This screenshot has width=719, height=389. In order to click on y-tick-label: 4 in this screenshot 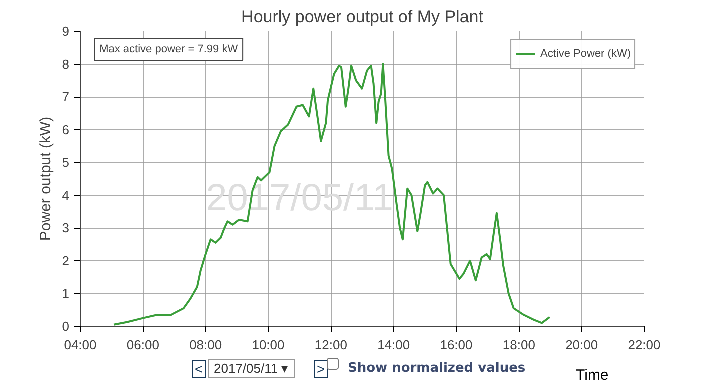, I will do `click(66, 195)`.